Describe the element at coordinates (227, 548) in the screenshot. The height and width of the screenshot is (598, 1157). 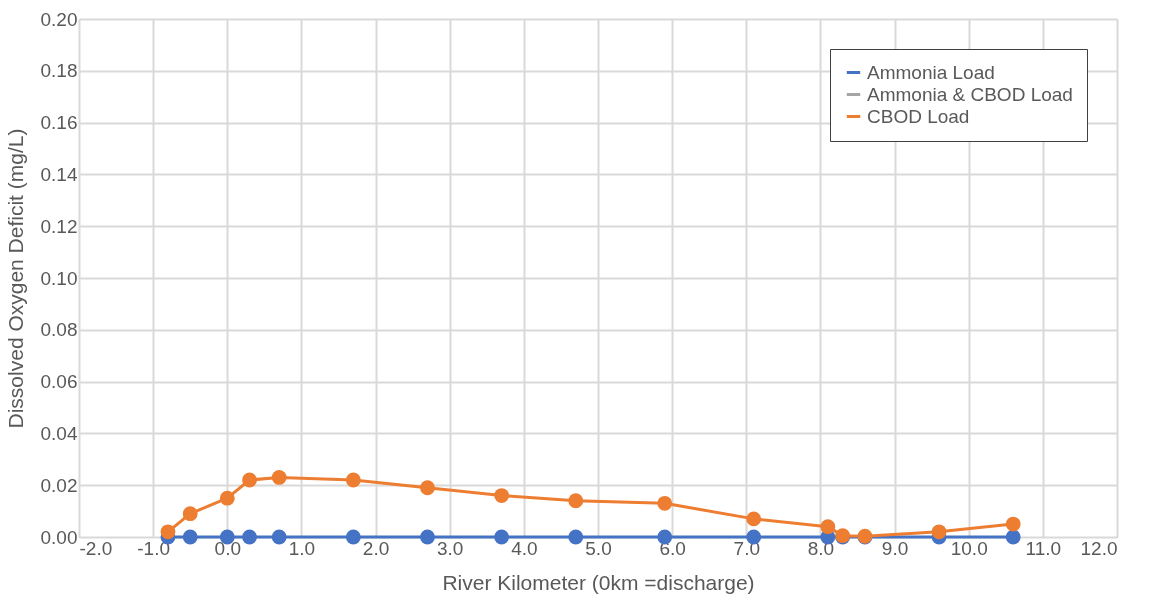
I see `x-tick-label: 0.0` at that location.